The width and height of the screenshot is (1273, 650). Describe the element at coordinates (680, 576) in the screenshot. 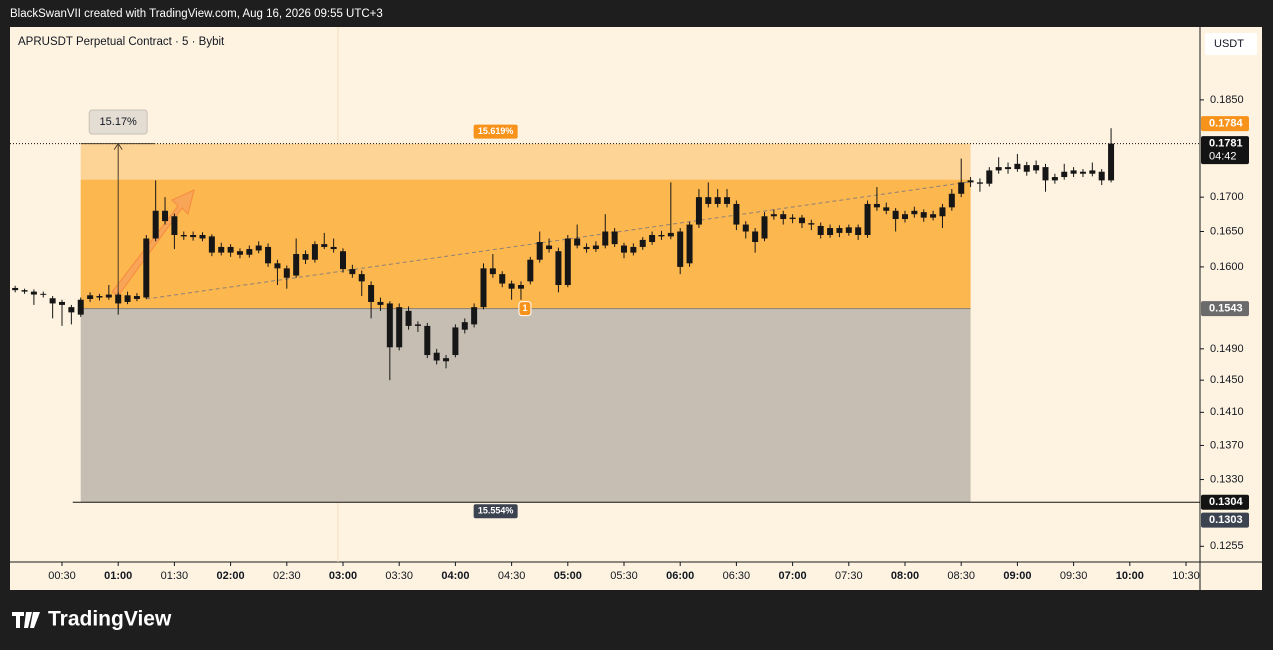

I see `x-tick-label: 06:00` at that location.